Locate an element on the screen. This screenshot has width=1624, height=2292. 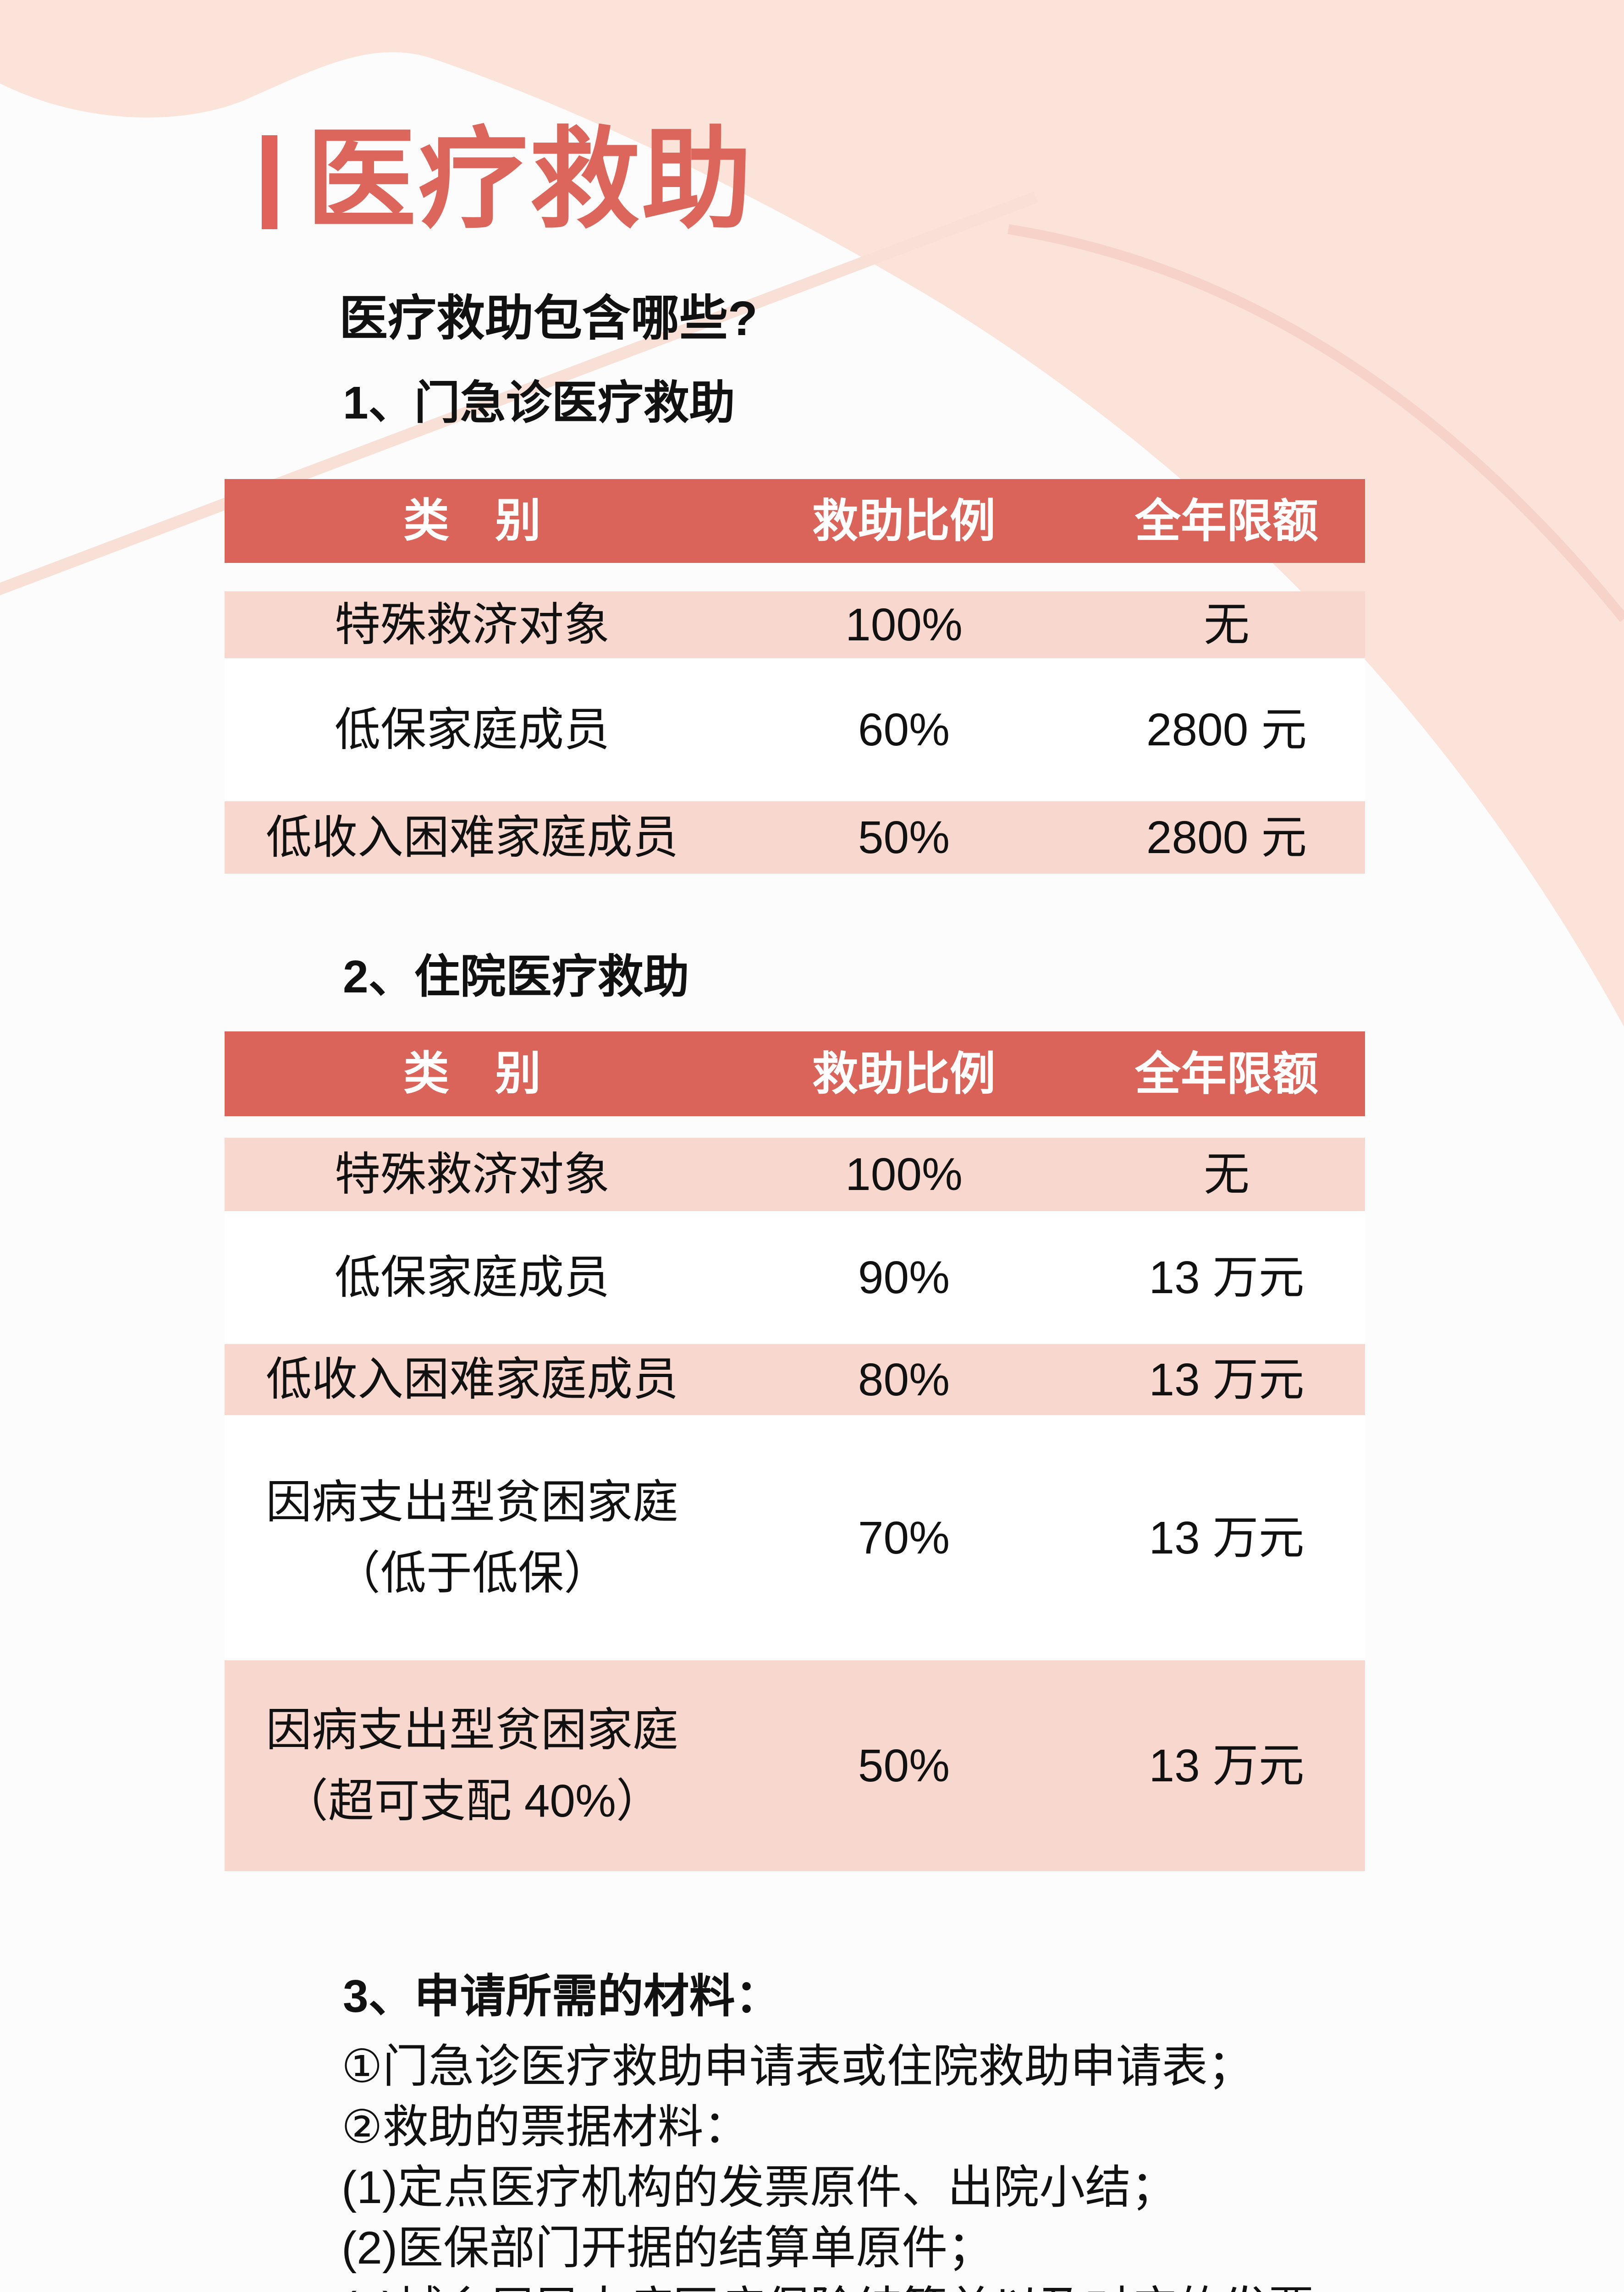
list-item: ②救助的票据材料： is located at coordinates (545, 2127).